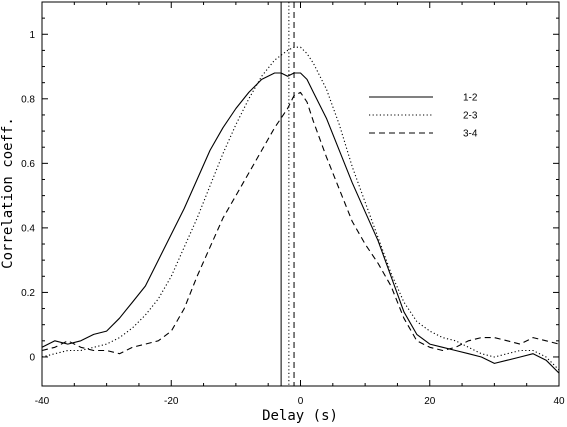 The width and height of the screenshot is (567, 427). What do you see at coordinates (28, 99) in the screenshot?
I see `y-tick-label: 0.8` at bounding box center [28, 99].